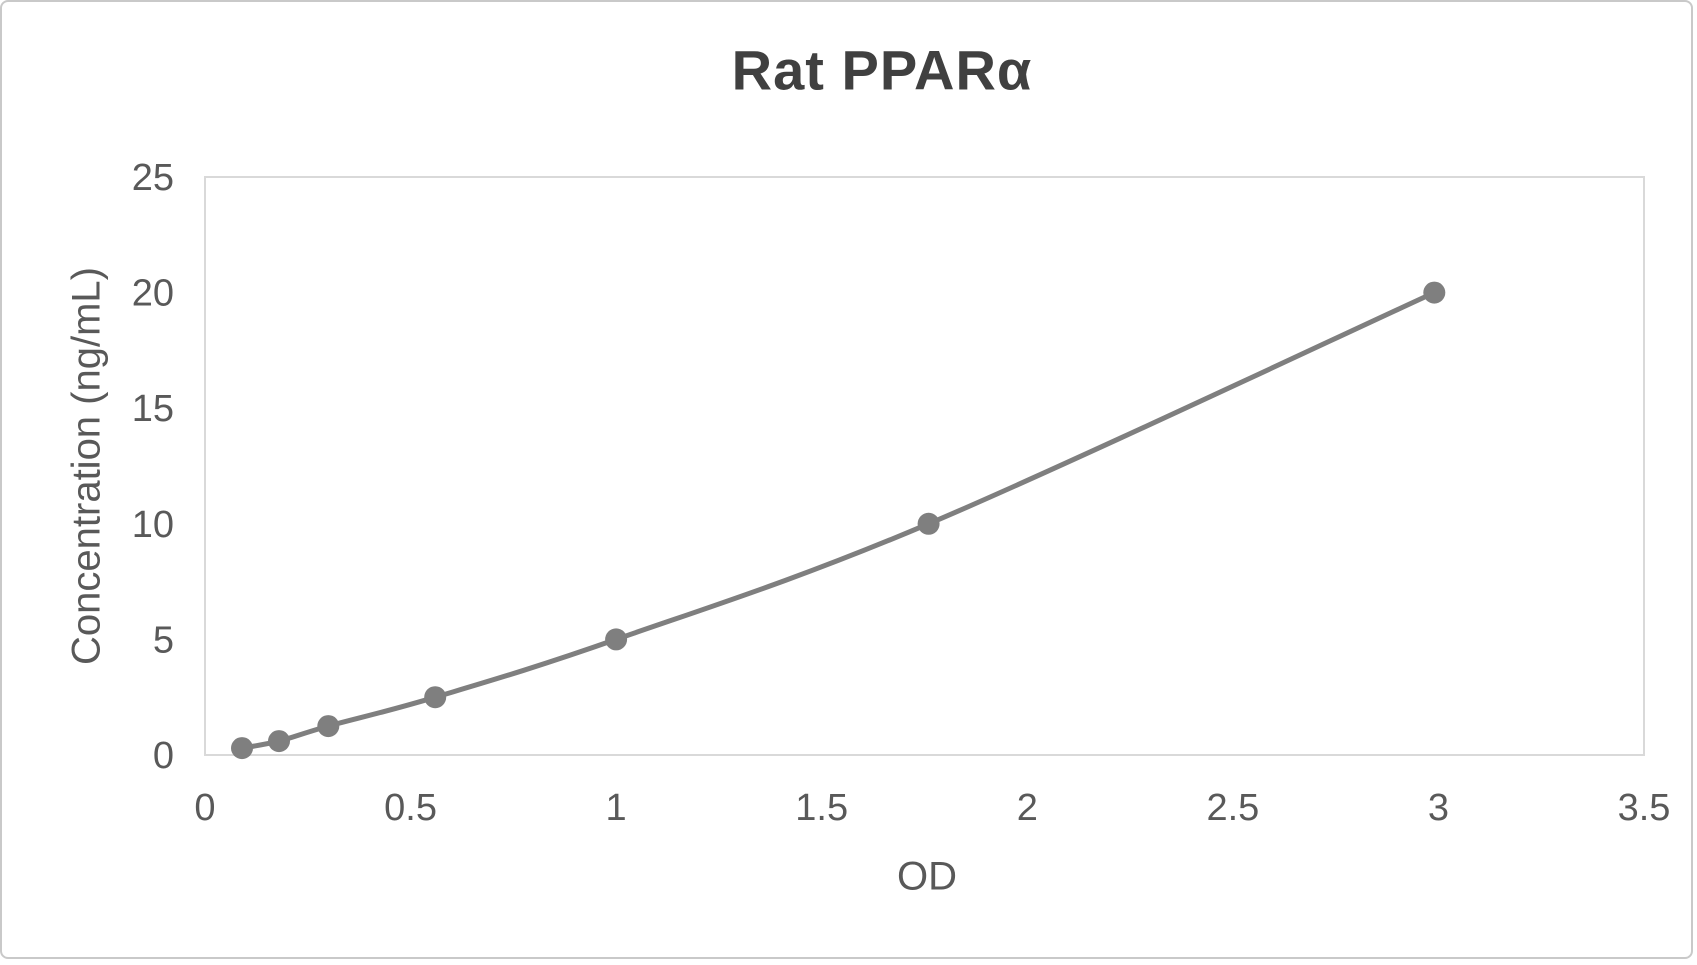 The width and height of the screenshot is (1697, 965). I want to click on y-tick-label: 0, so click(163, 756).